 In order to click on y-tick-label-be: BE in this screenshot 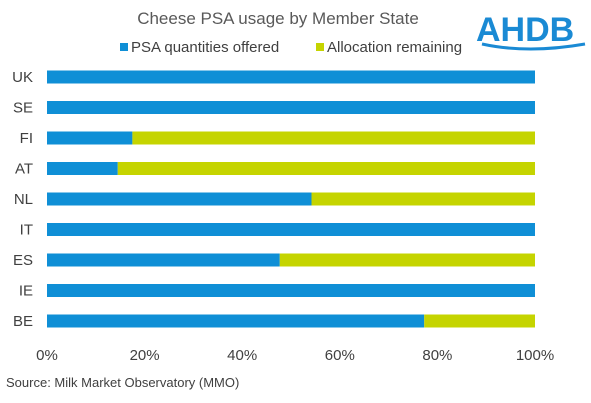, I will do `click(23, 321)`.